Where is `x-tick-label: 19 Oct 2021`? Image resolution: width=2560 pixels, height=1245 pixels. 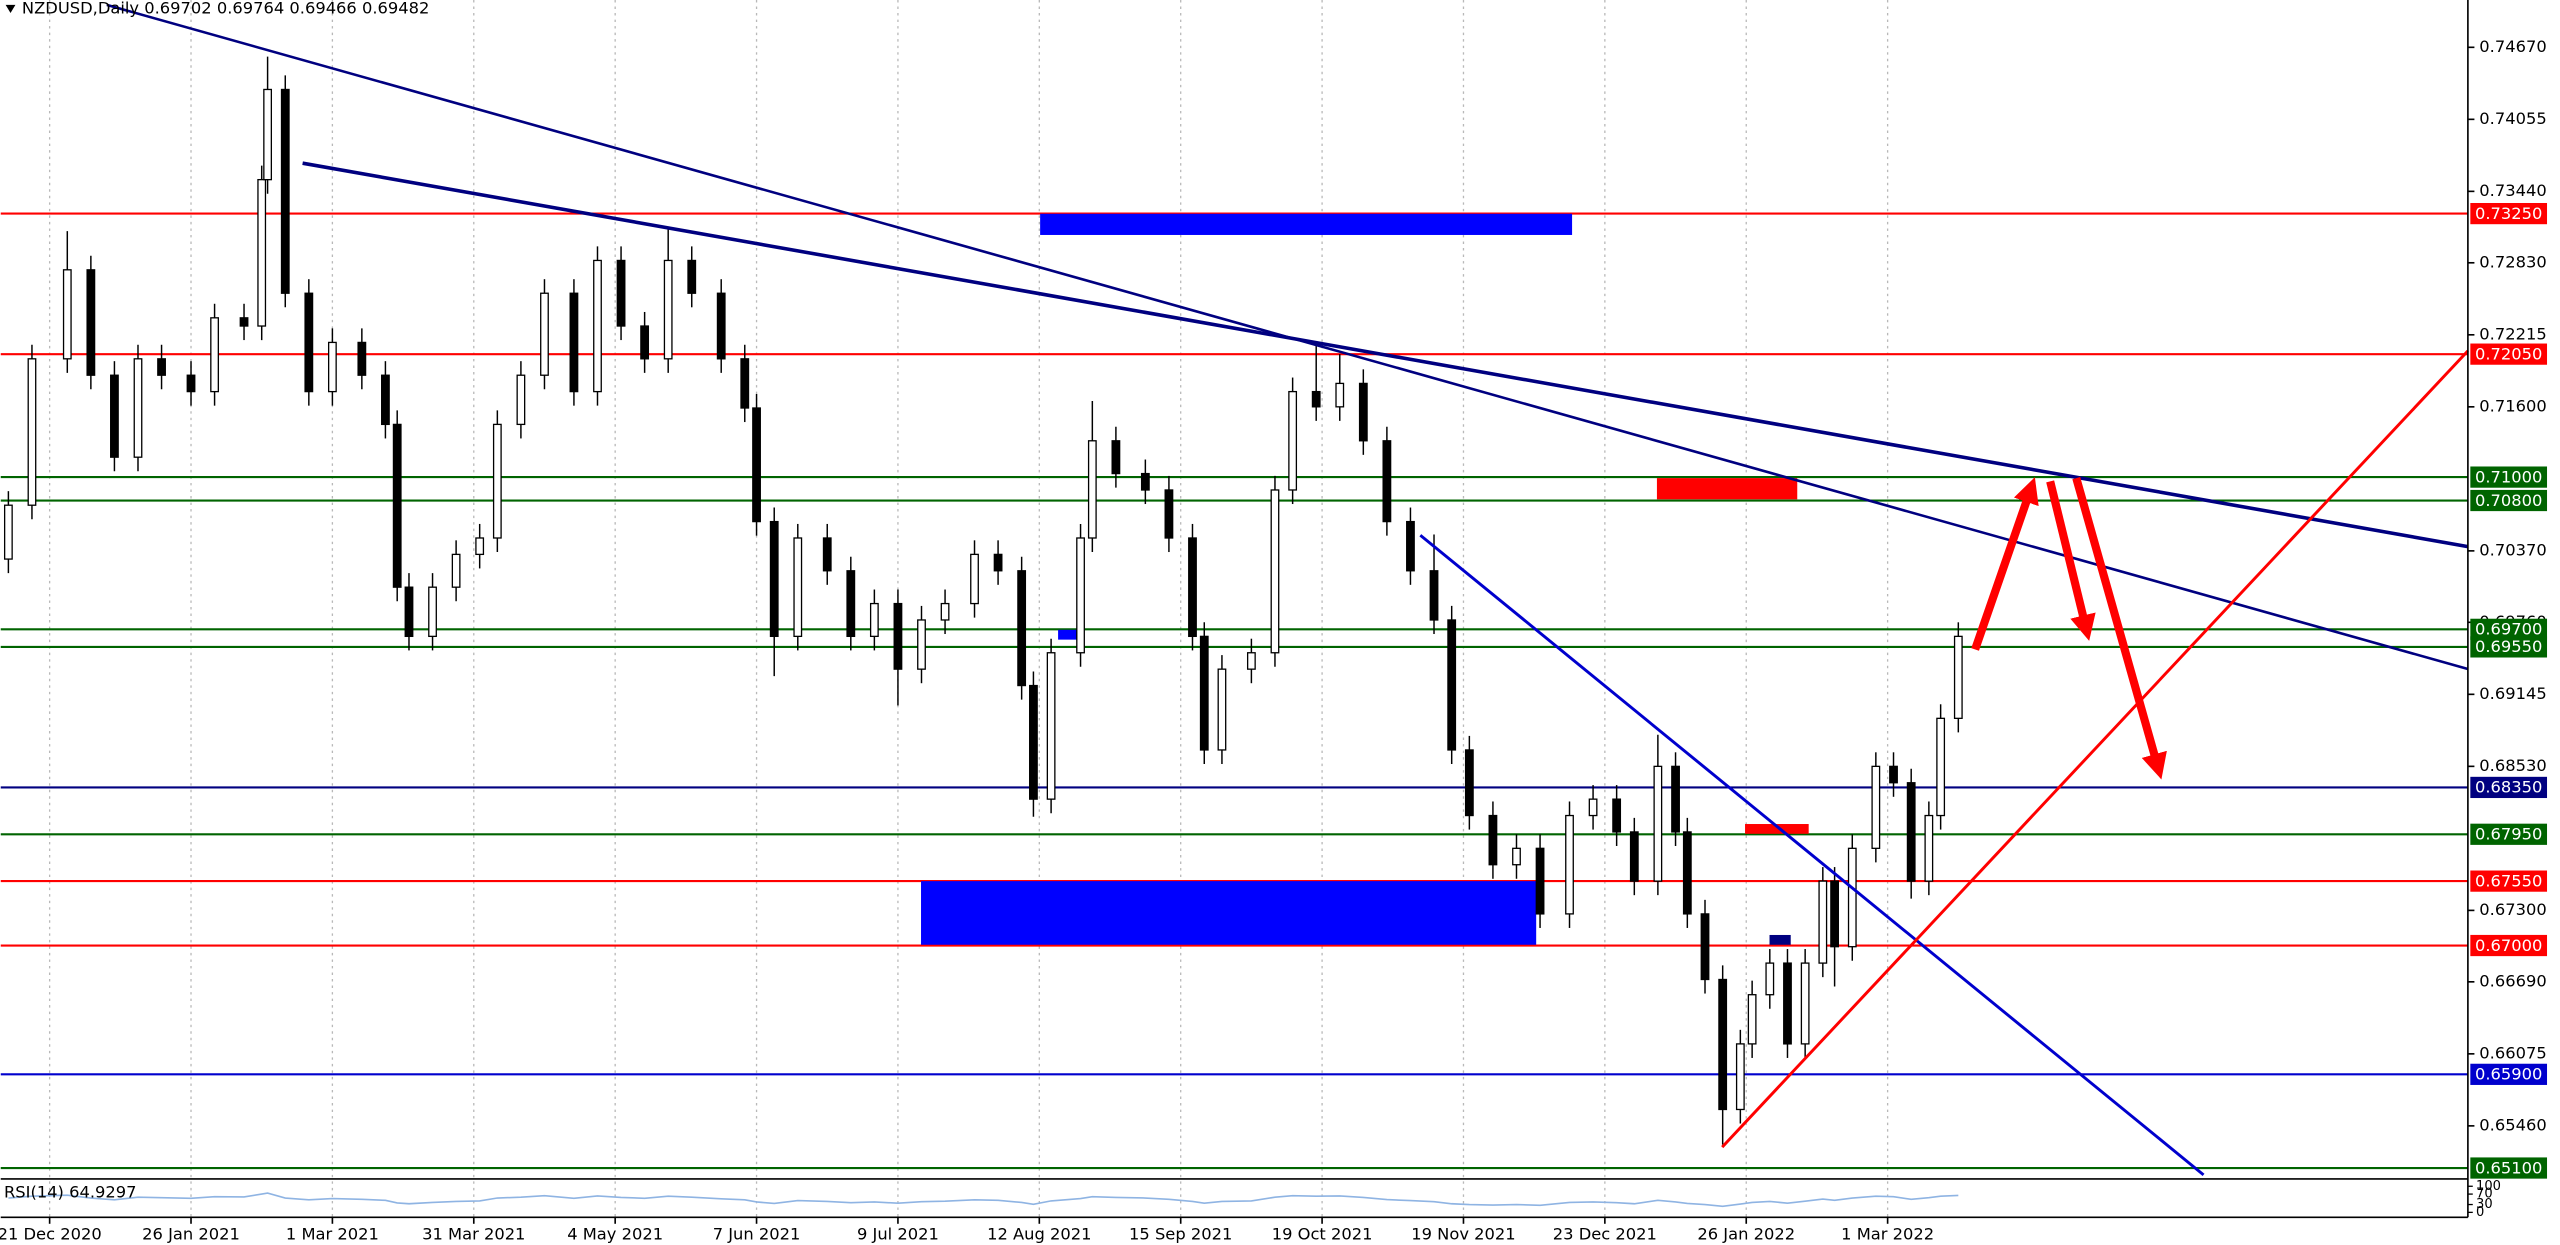
x-tick-label: 19 Oct 2021 is located at coordinates (1322, 1234).